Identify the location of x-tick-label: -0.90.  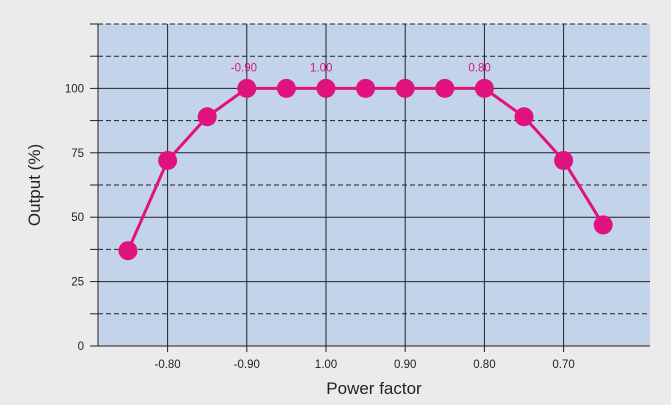
(247, 365).